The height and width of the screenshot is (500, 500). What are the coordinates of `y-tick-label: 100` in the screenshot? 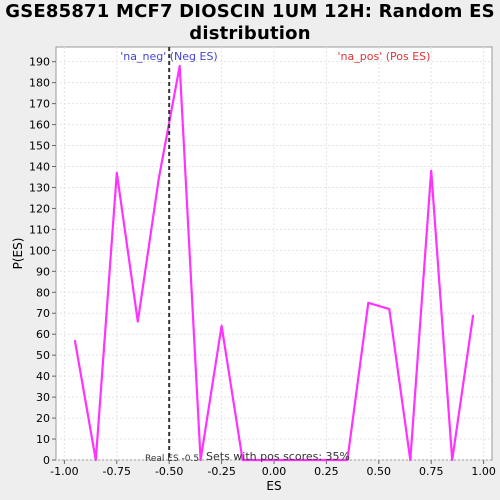 It's located at (39, 250).